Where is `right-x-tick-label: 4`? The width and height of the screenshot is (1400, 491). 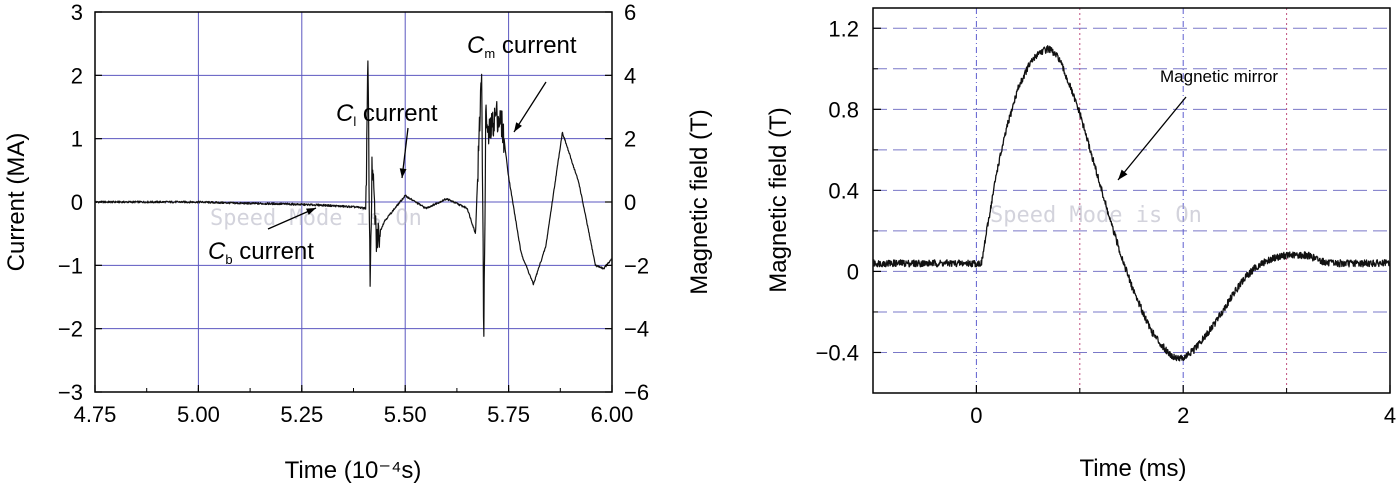 right-x-tick-label: 4 is located at coordinates (1390, 415).